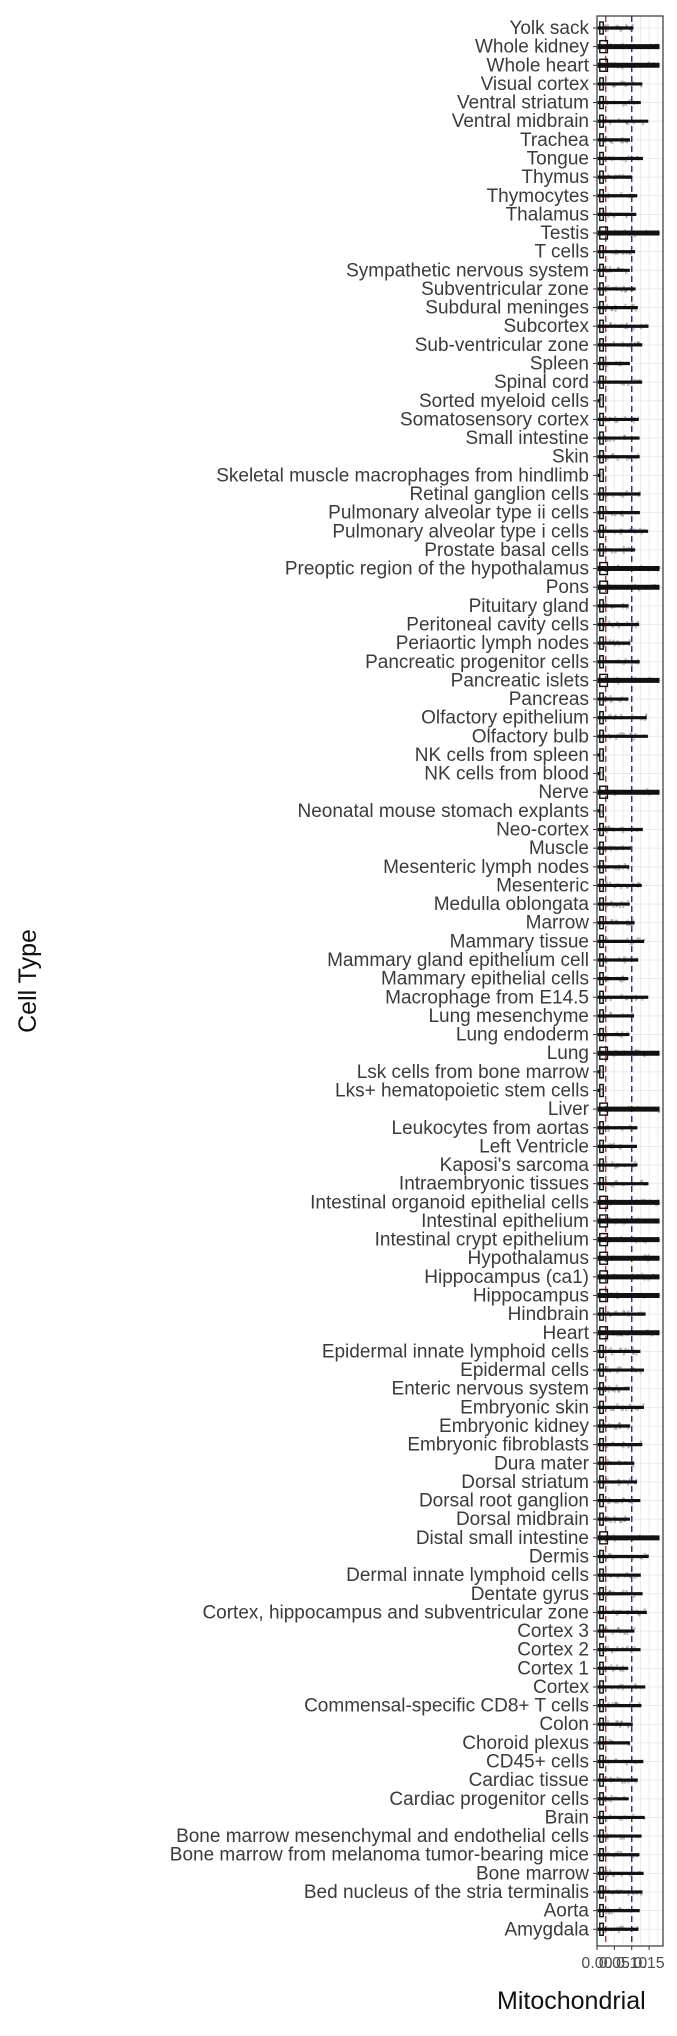 Image resolution: width=677 pixels, height=2036 pixels. I want to click on box-subdural-meninges, so click(618, 307).